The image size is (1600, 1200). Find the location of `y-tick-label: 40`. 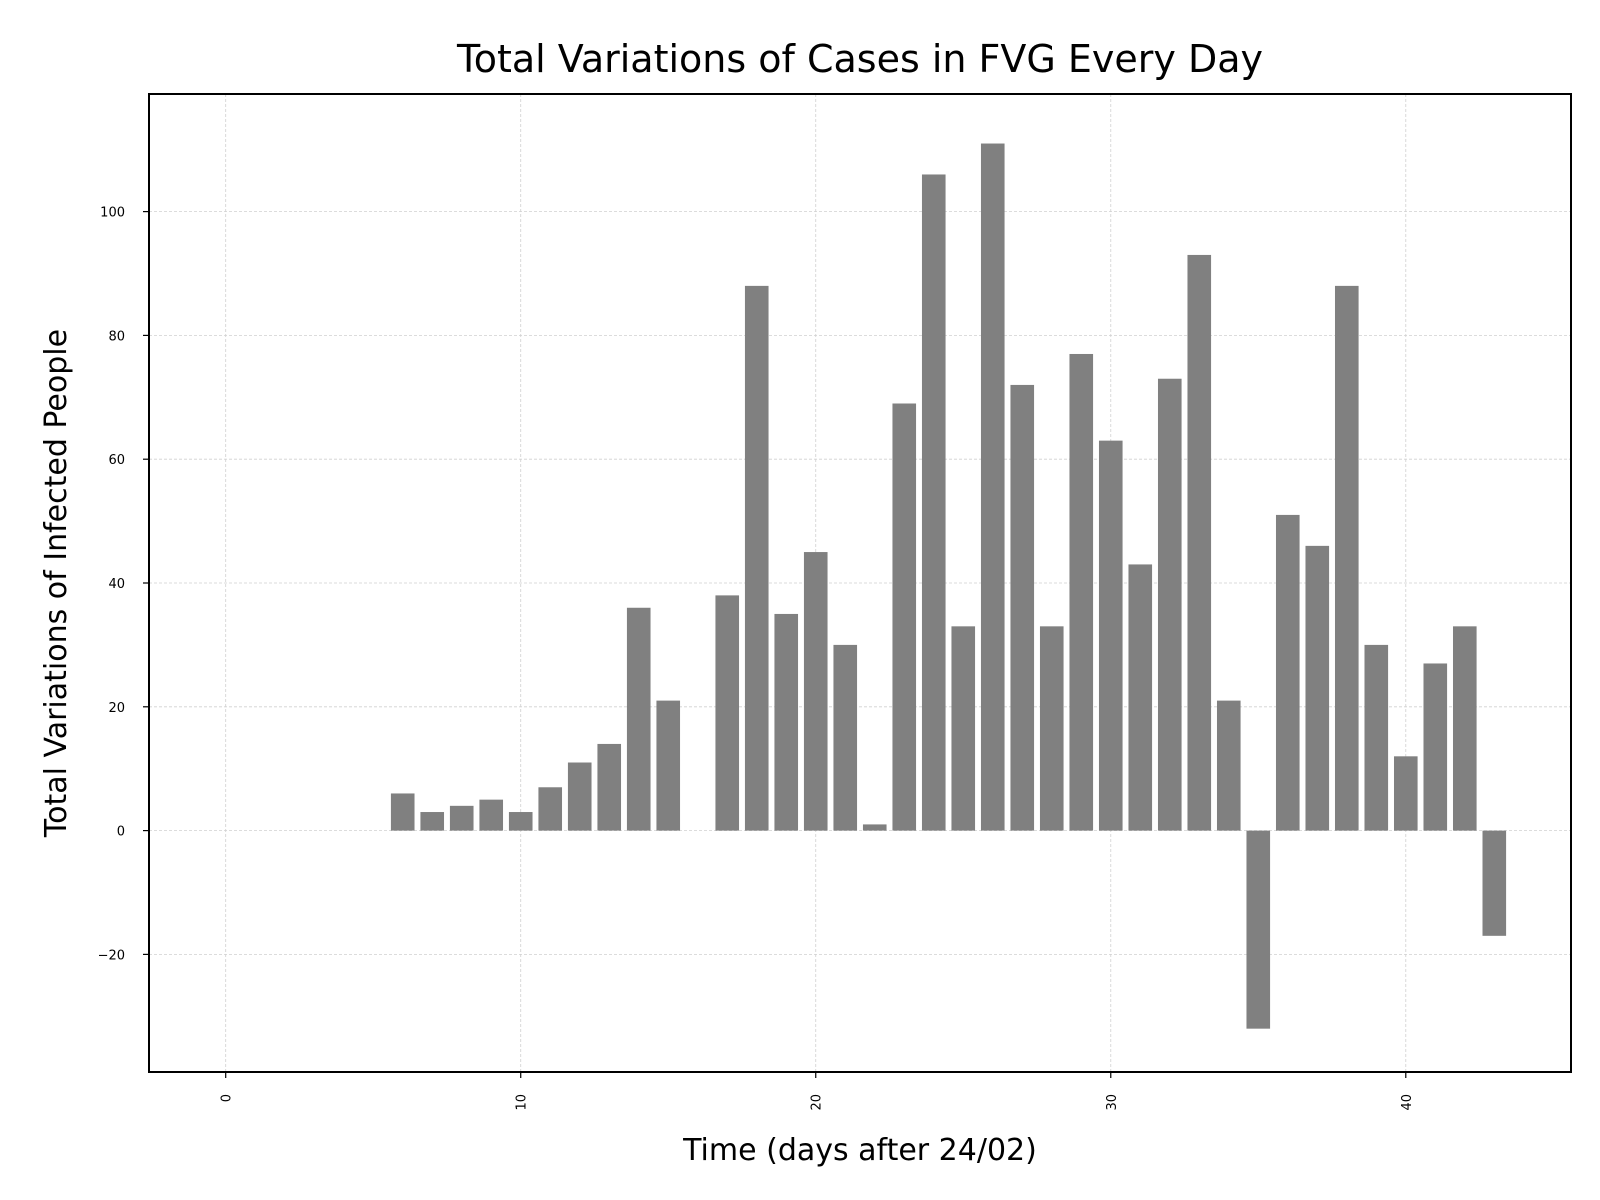

y-tick-label: 40 is located at coordinates (116, 584).